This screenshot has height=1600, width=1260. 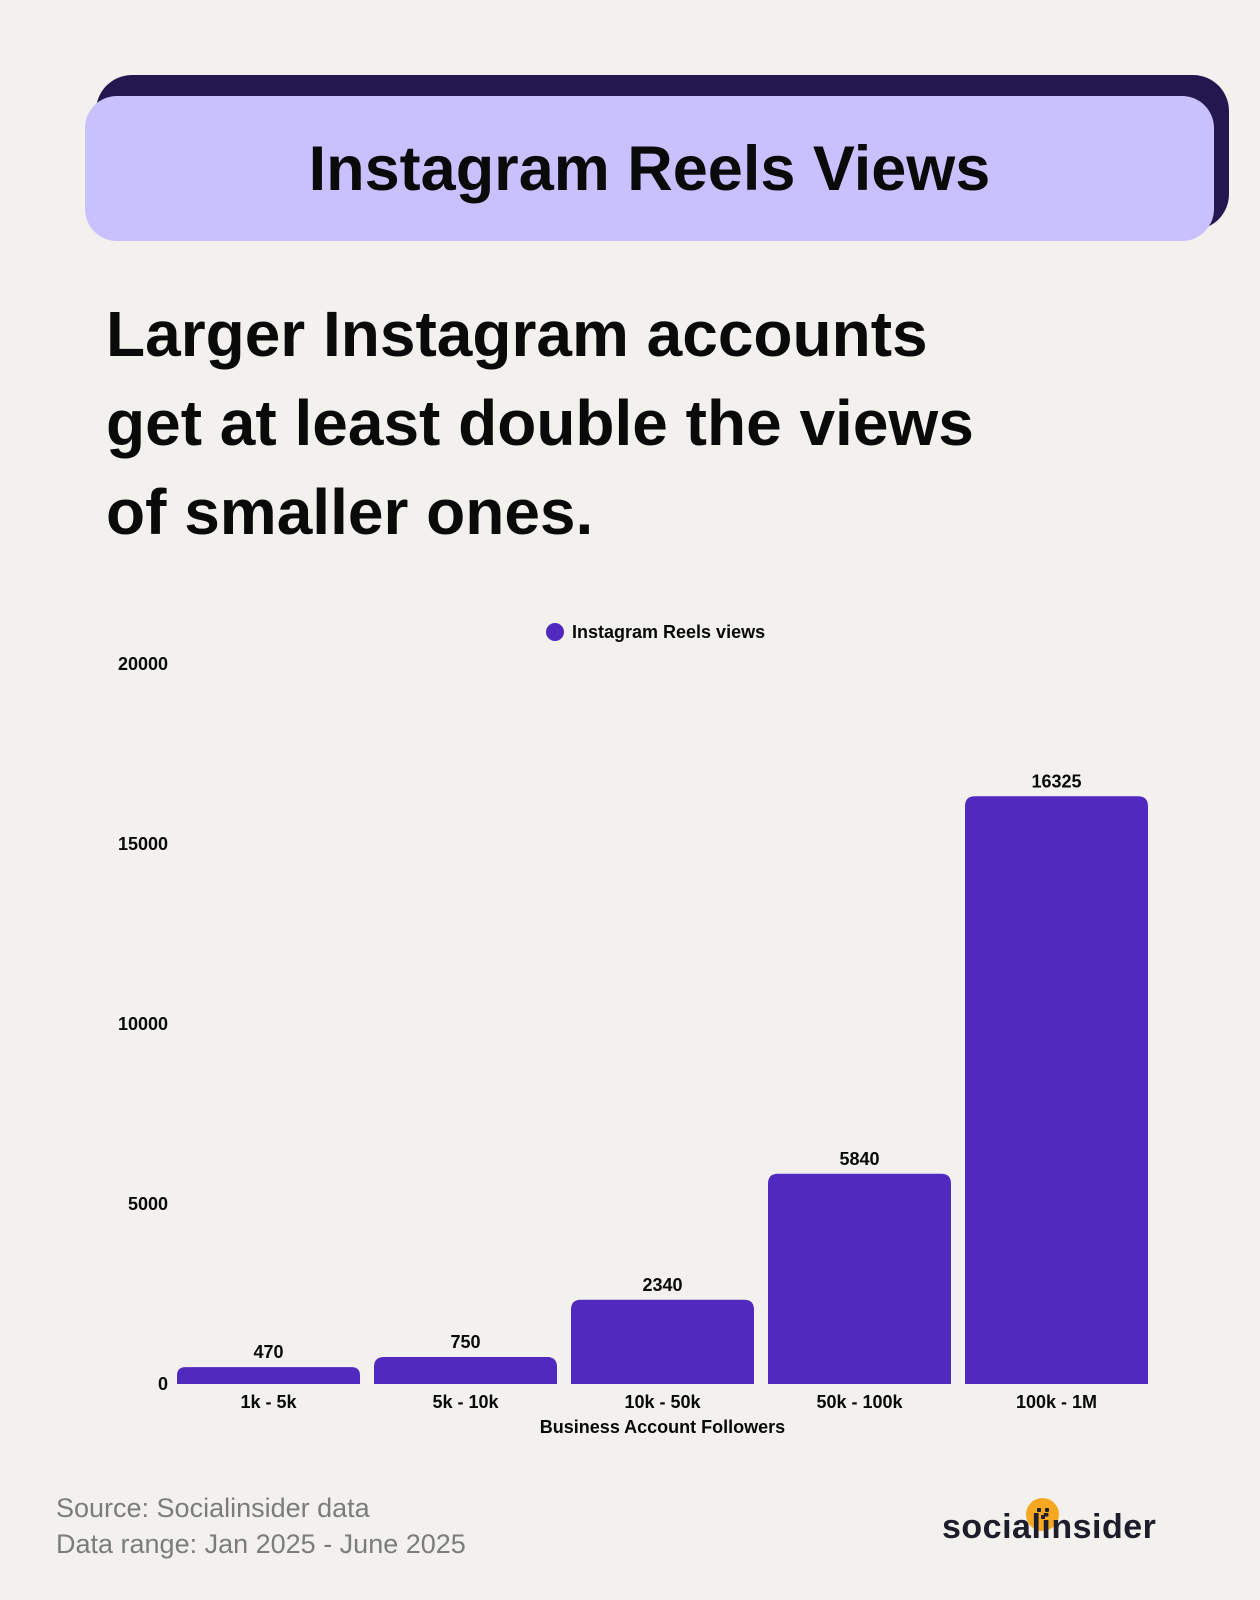 I want to click on bar-value-label: 5840, so click(x=859, y=1159).